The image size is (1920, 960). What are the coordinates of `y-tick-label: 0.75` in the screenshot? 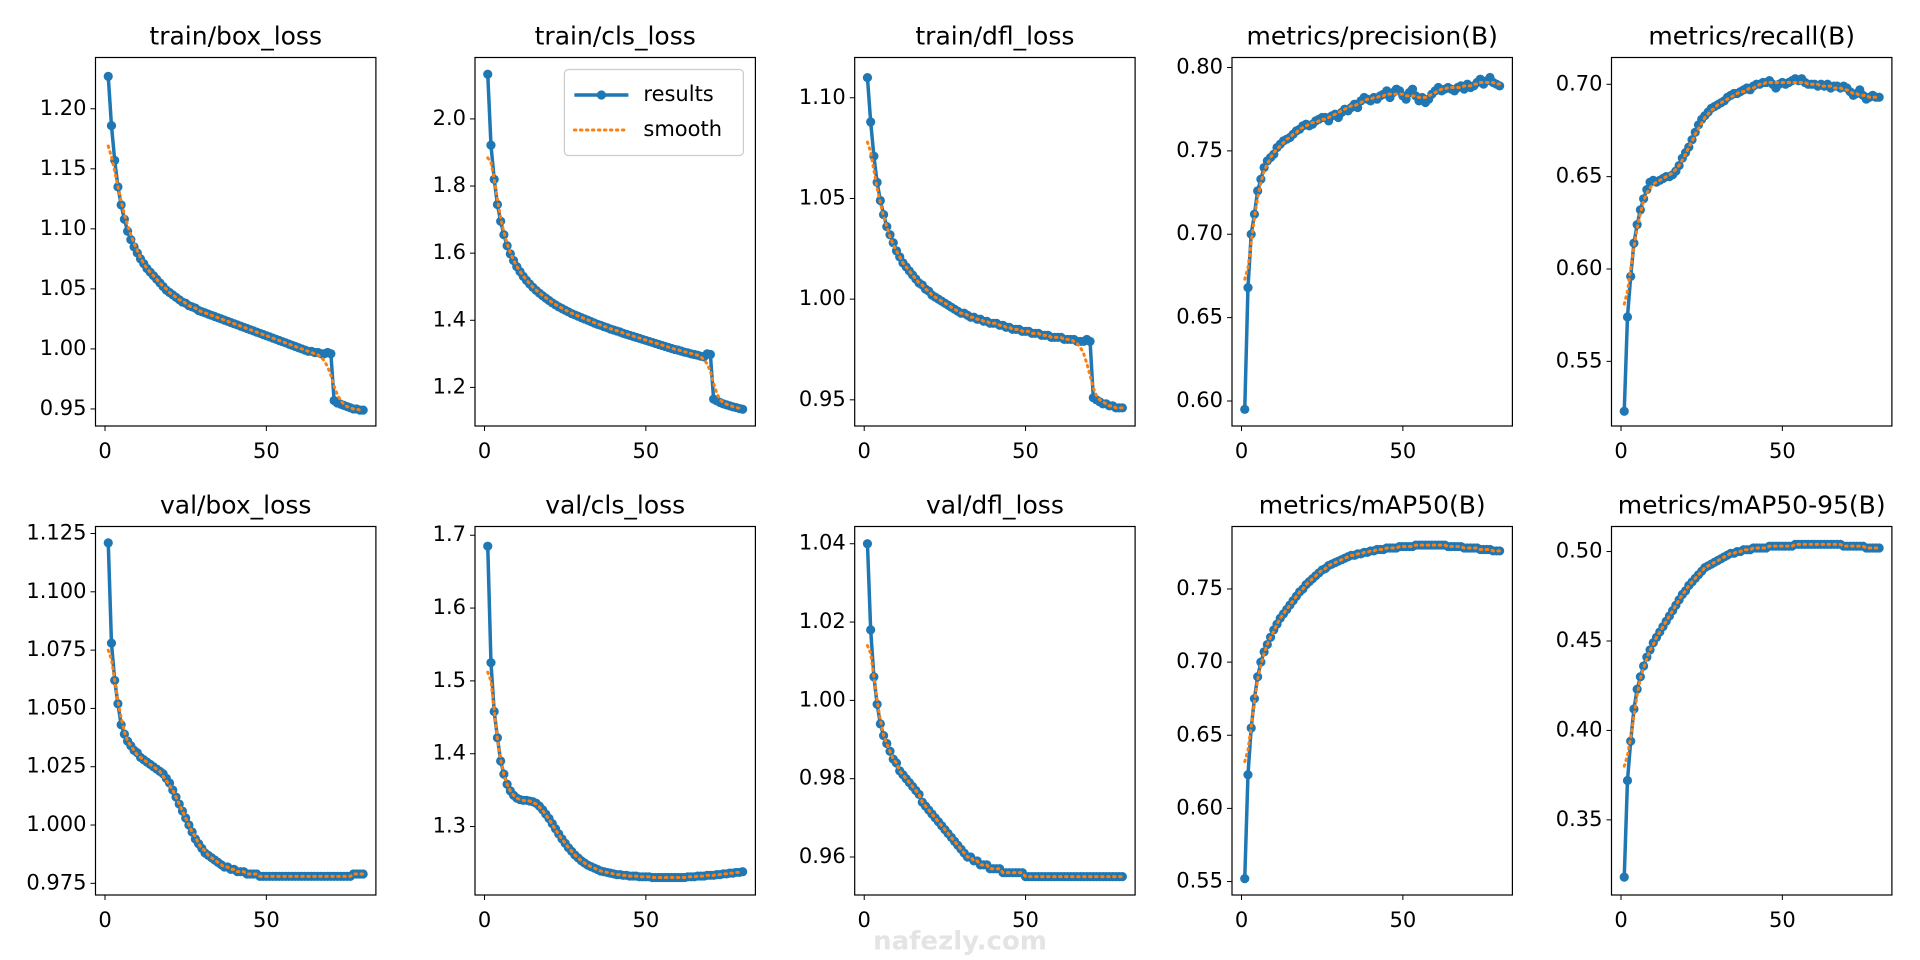 It's located at (1199, 588).